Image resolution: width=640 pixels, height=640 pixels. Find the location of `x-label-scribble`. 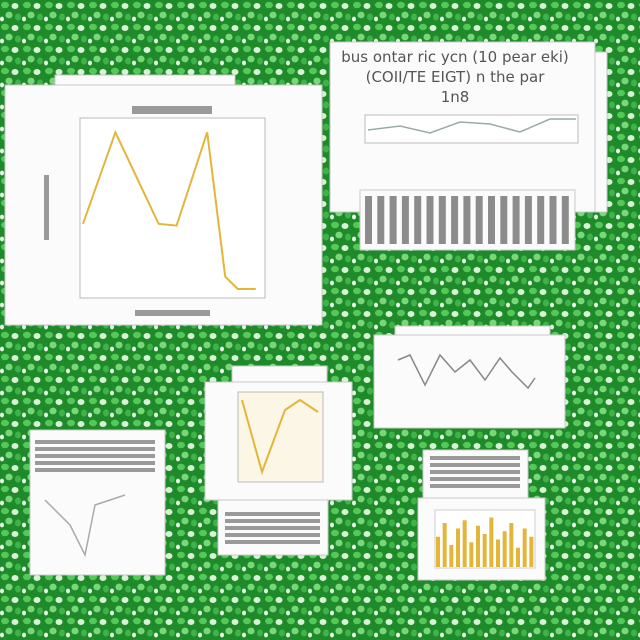

x-label-scribble is located at coordinates (172, 313).